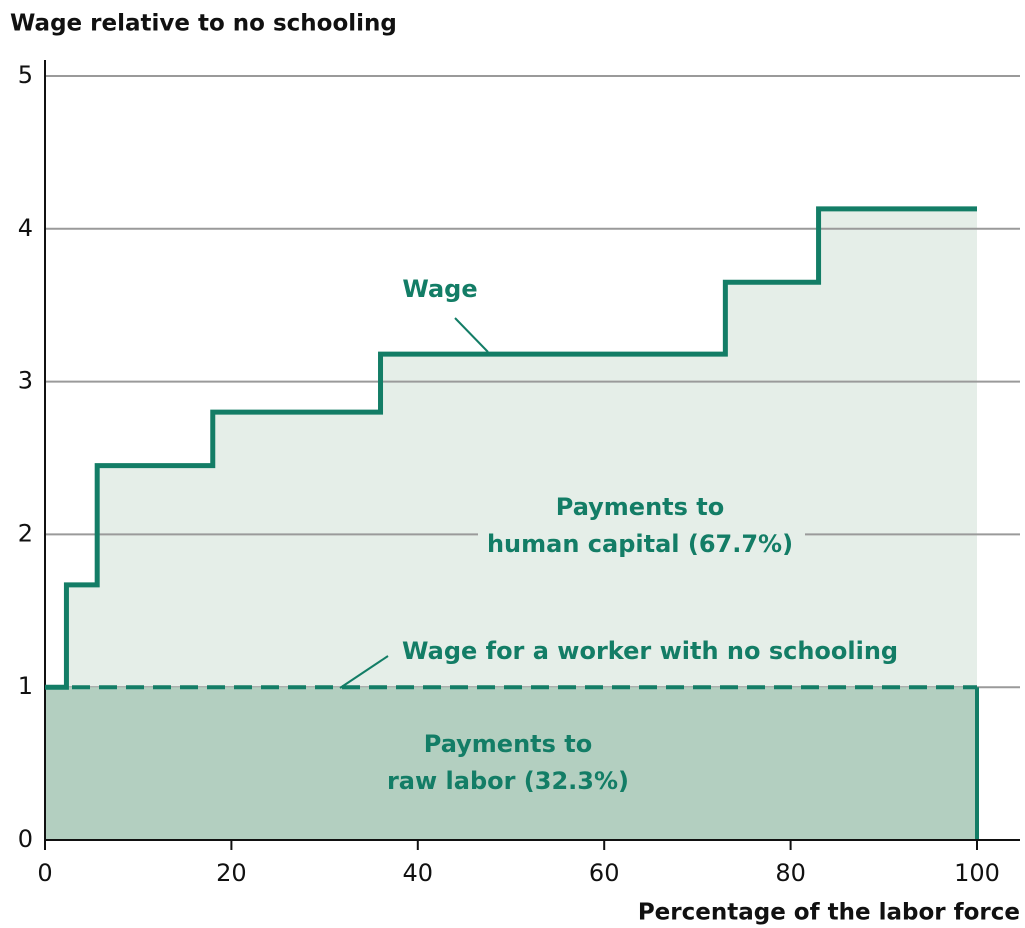 This screenshot has width=1025, height=928. I want to click on y-tick-label: 3, so click(25, 381).